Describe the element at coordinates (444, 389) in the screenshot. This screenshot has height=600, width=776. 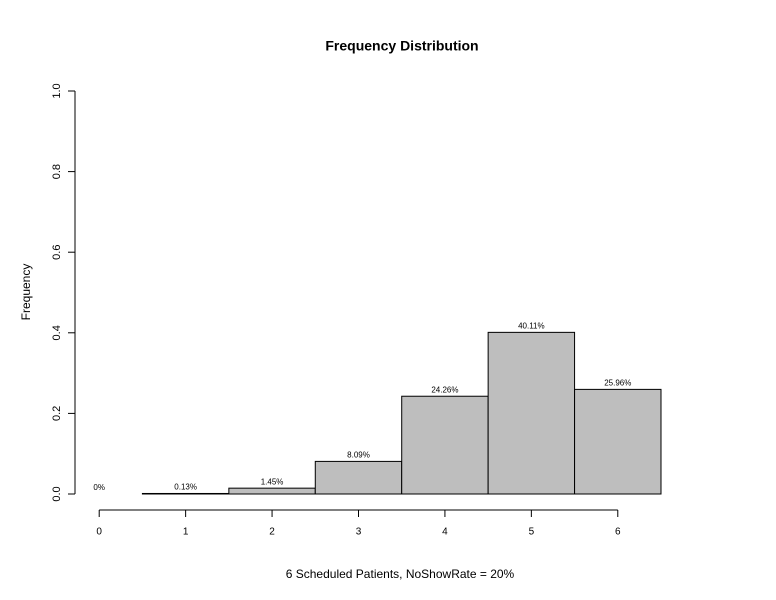
I see `value-label: 24.26%` at that location.